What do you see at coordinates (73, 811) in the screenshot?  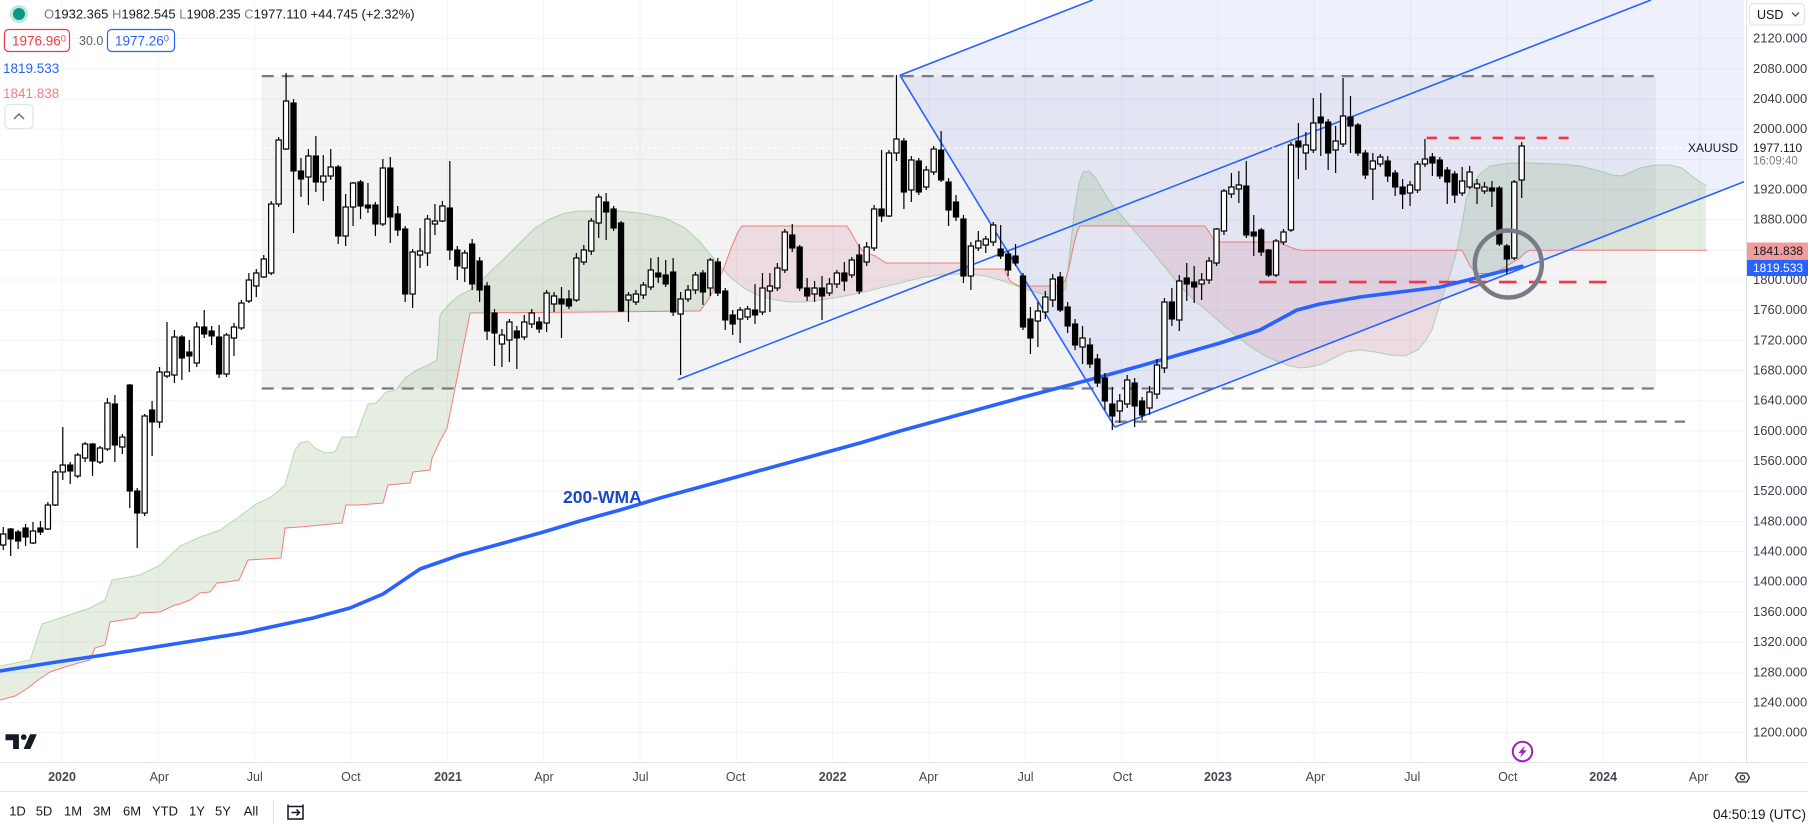 I see `svg-text: 1M` at bounding box center [73, 811].